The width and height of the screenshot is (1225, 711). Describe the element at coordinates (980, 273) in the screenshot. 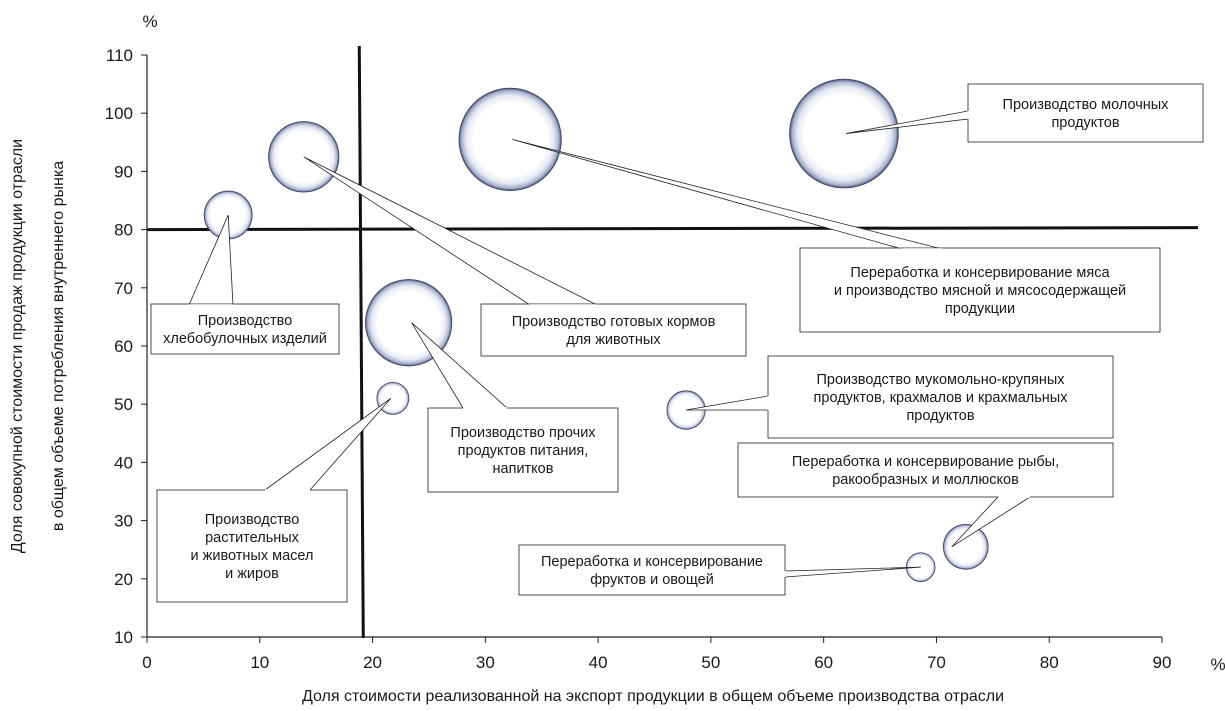

I see `annotation-text-line: Переработка и консервирование мяса` at that location.